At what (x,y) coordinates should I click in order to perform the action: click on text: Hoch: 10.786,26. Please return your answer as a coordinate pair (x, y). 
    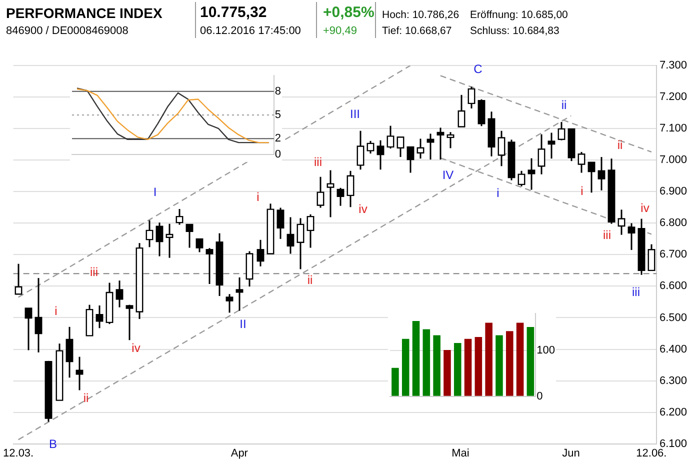
    Looking at the image, I should click on (421, 15).